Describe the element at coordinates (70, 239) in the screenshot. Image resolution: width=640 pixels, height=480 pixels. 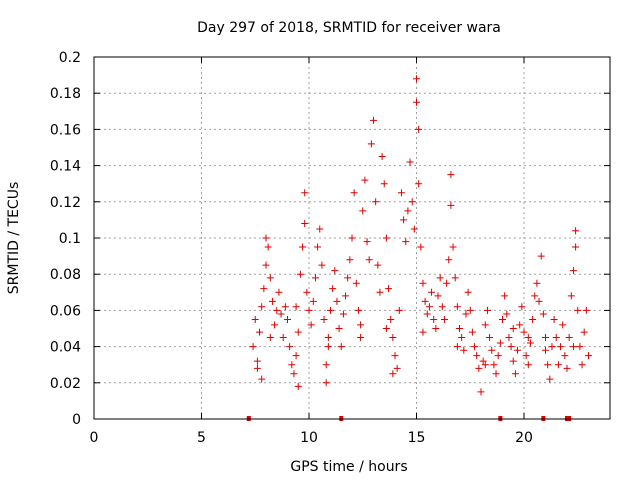
I see `y-tick-label: 0.1` at that location.